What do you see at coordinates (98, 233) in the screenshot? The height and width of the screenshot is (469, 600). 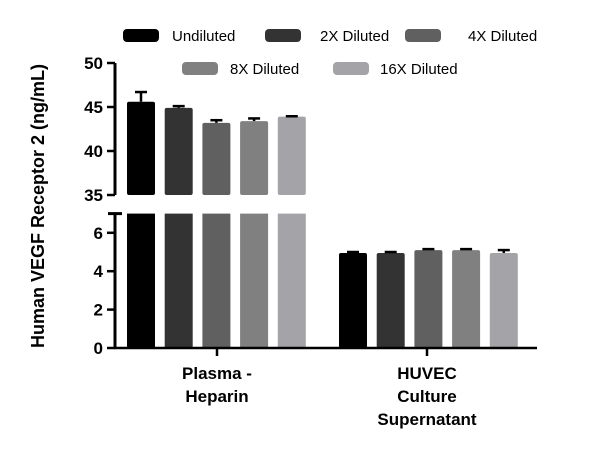 I see `y-tick-label: 6` at bounding box center [98, 233].